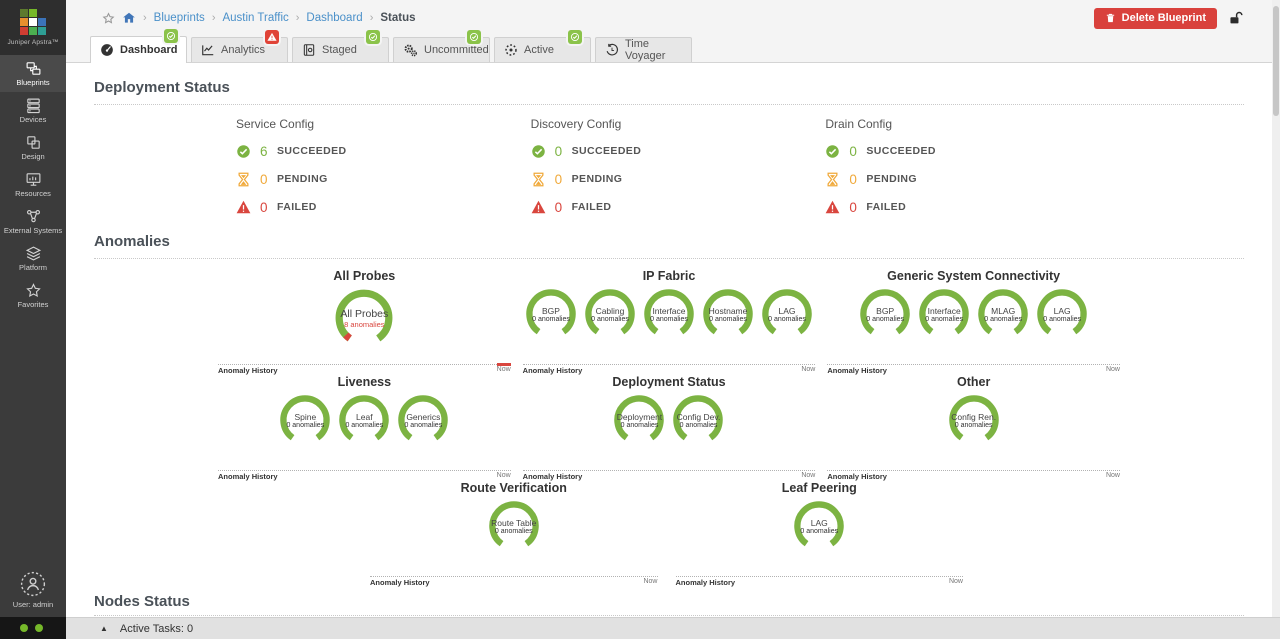 The image size is (1280, 639). I want to click on gauge-mlag: MLAG 0 anomalies, so click(1003, 314).